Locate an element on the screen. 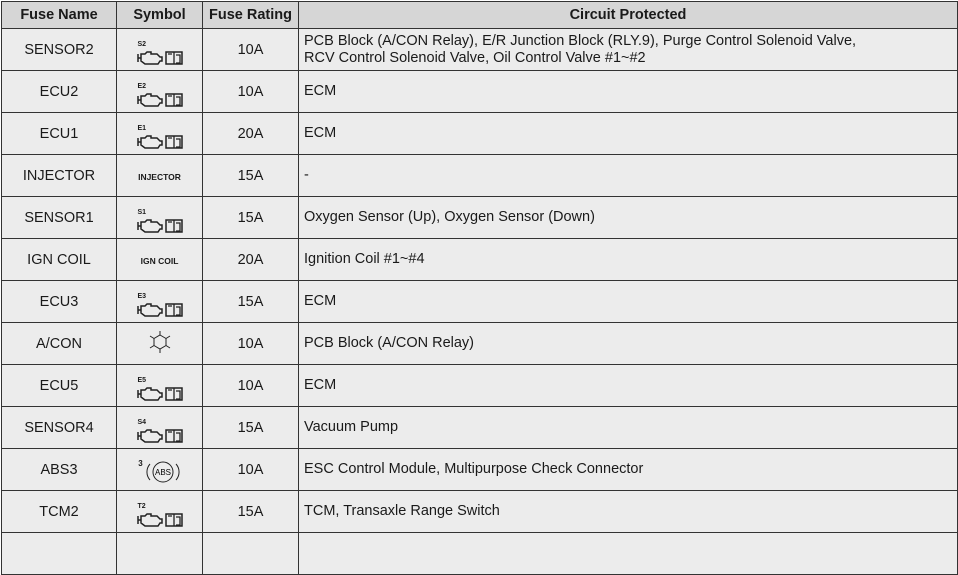 This screenshot has height=575, width=958. circuit-protected: Vacuum Pump is located at coordinates (628, 427).